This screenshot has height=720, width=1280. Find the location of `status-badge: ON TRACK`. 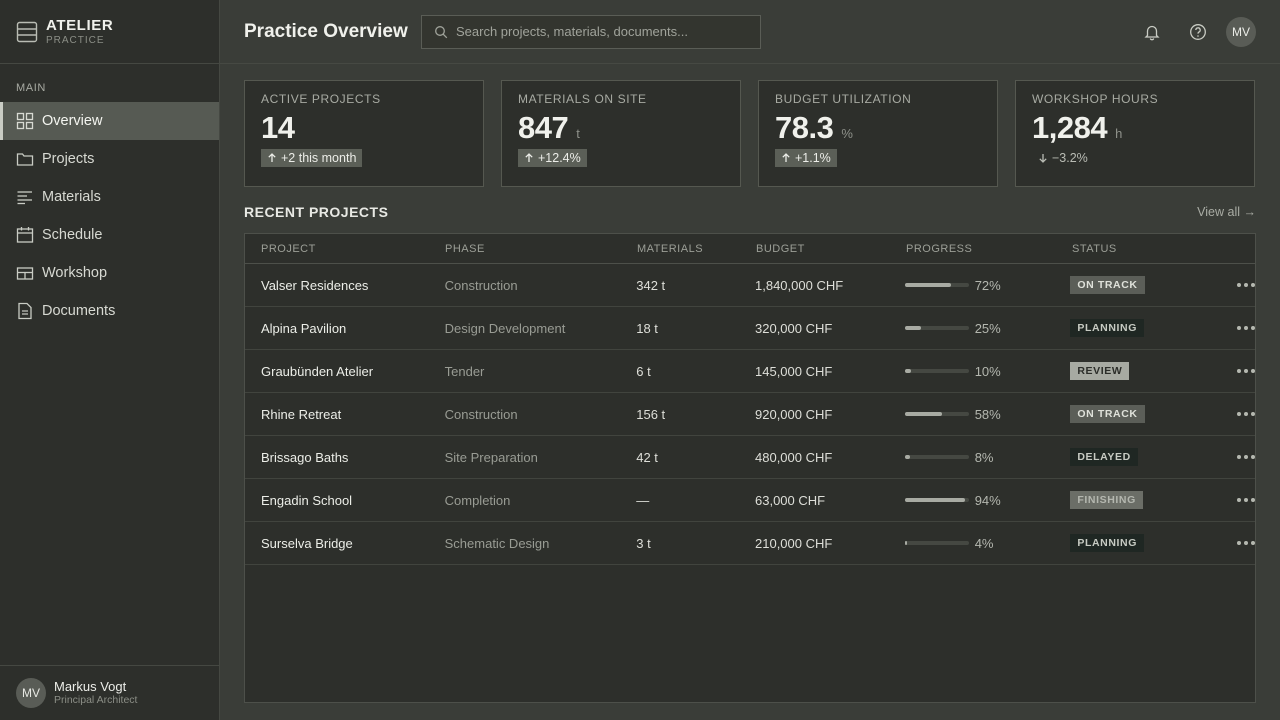

status-badge: ON TRACK is located at coordinates (1107, 285).